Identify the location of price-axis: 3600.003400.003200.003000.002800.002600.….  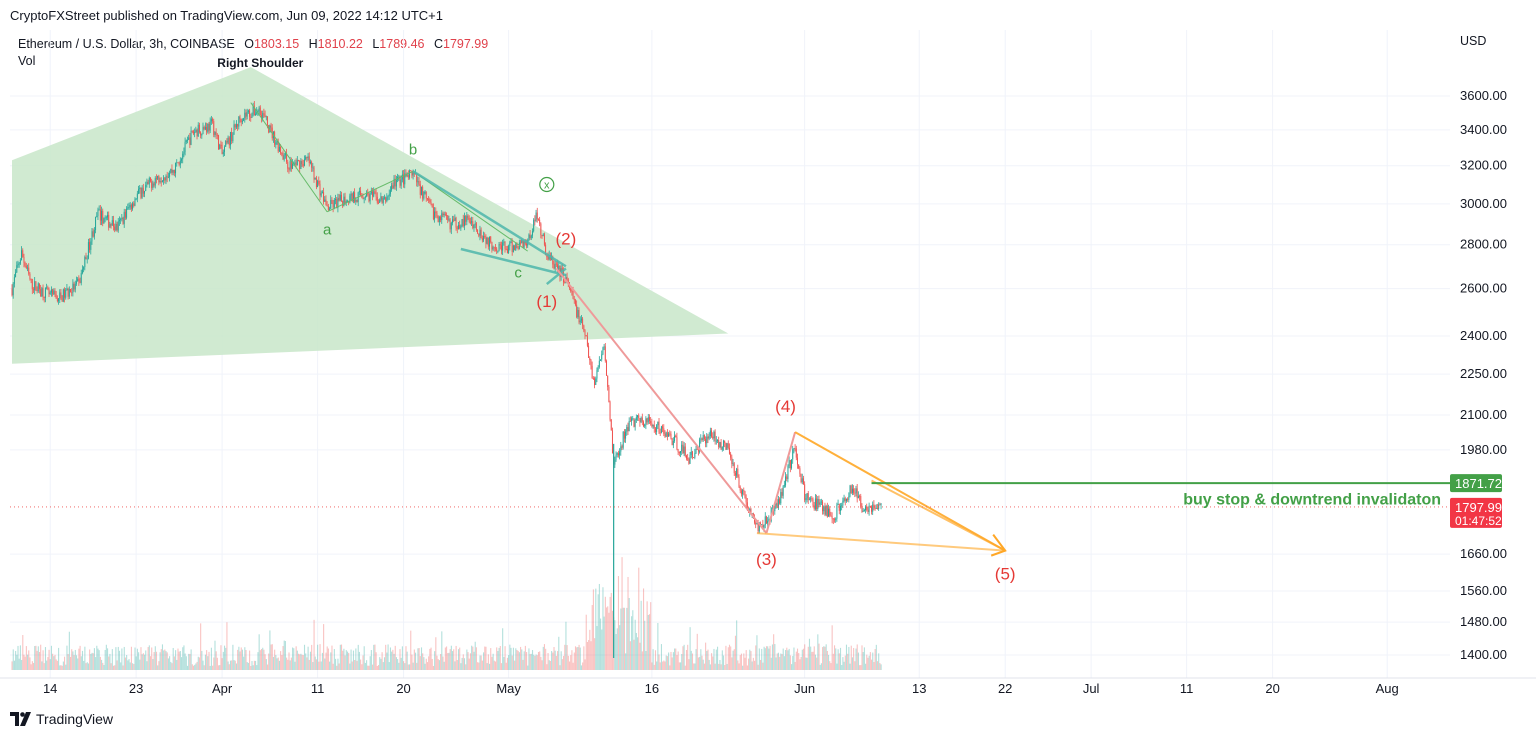
(1478, 375).